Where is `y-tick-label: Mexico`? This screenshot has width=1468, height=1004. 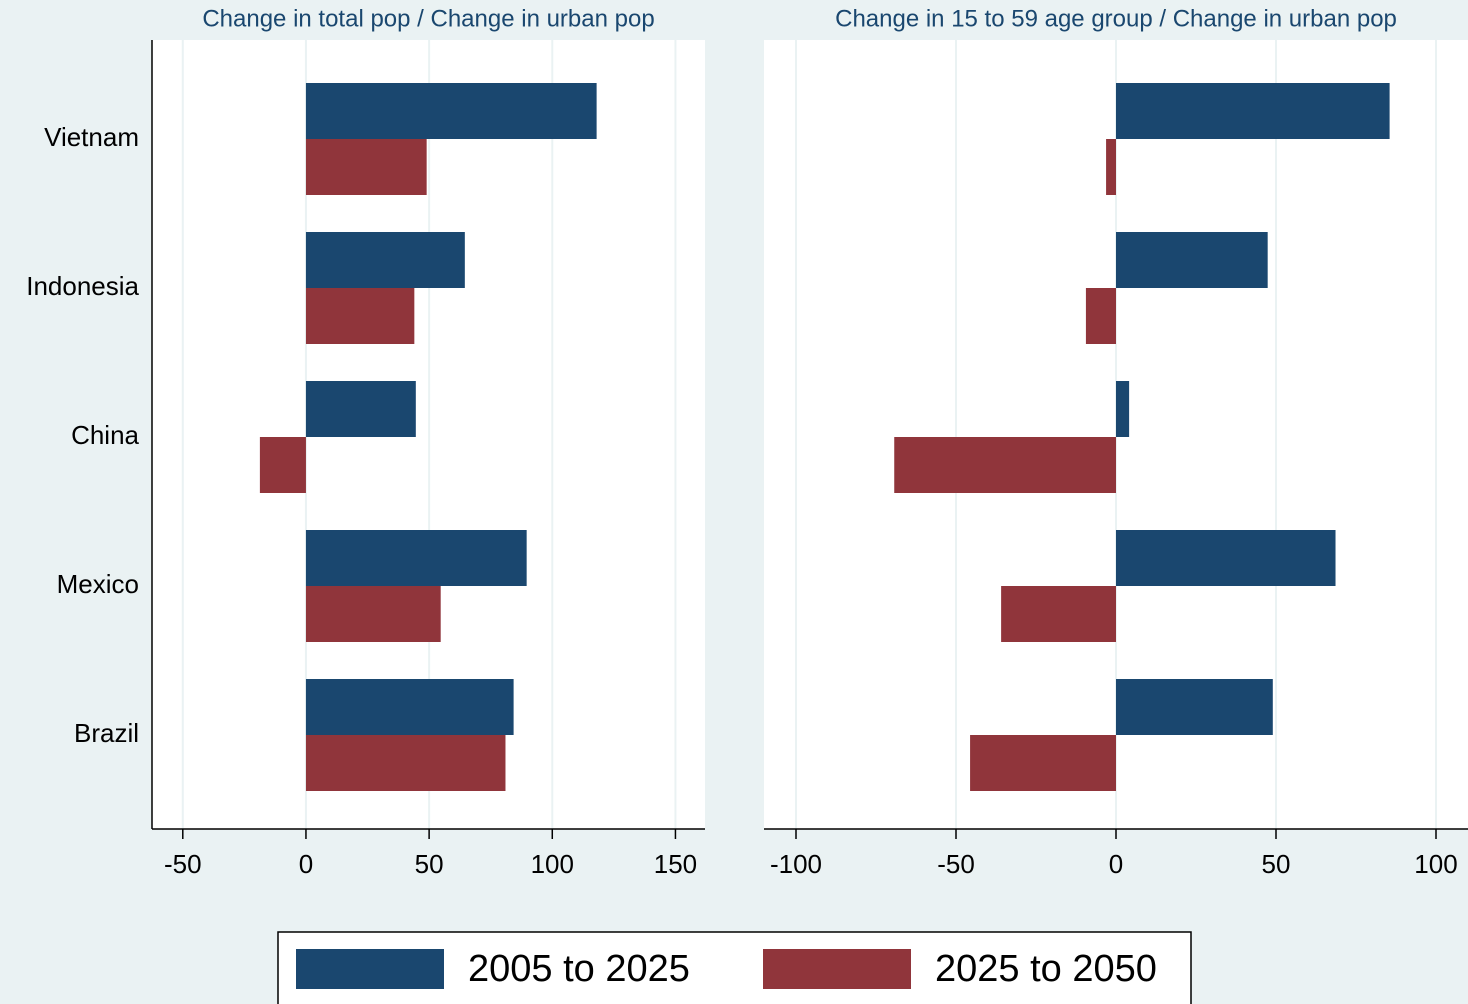 y-tick-label: Mexico is located at coordinates (98, 584).